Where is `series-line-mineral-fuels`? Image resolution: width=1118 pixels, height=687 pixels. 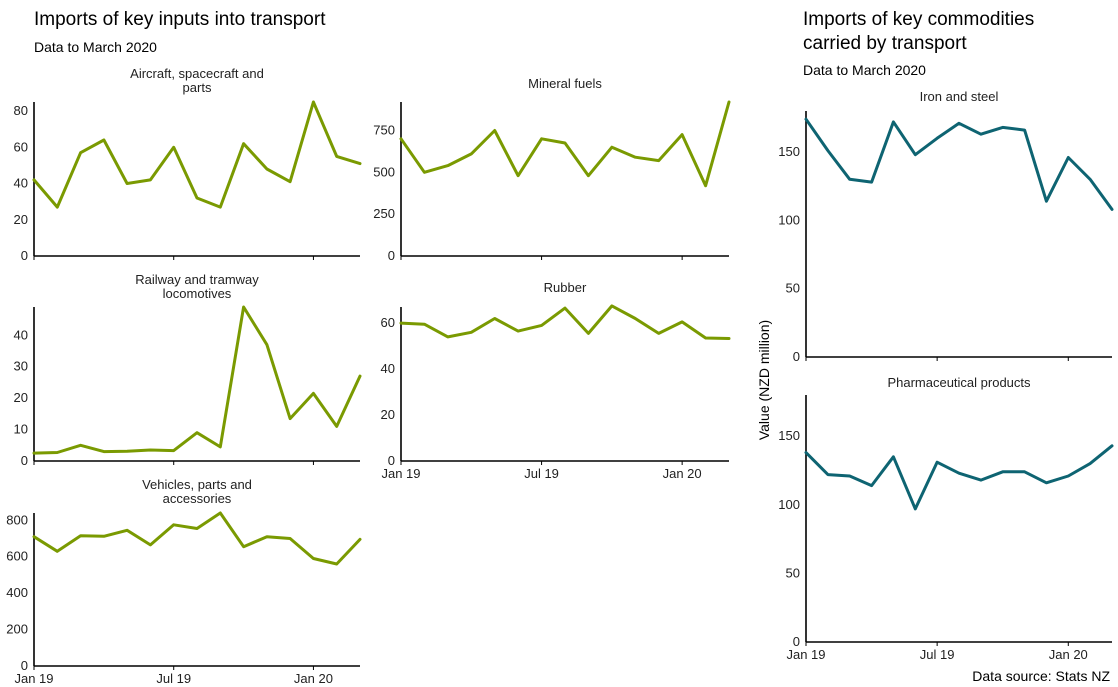
series-line-mineral-fuels is located at coordinates (565, 144).